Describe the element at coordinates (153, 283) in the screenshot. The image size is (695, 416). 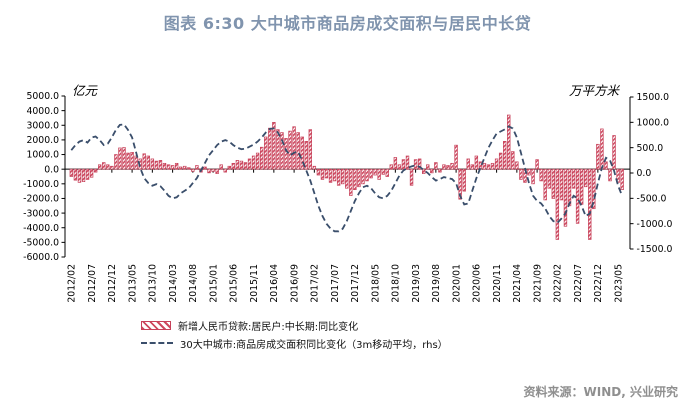
I see `svg-text: 2013/10` at that location.